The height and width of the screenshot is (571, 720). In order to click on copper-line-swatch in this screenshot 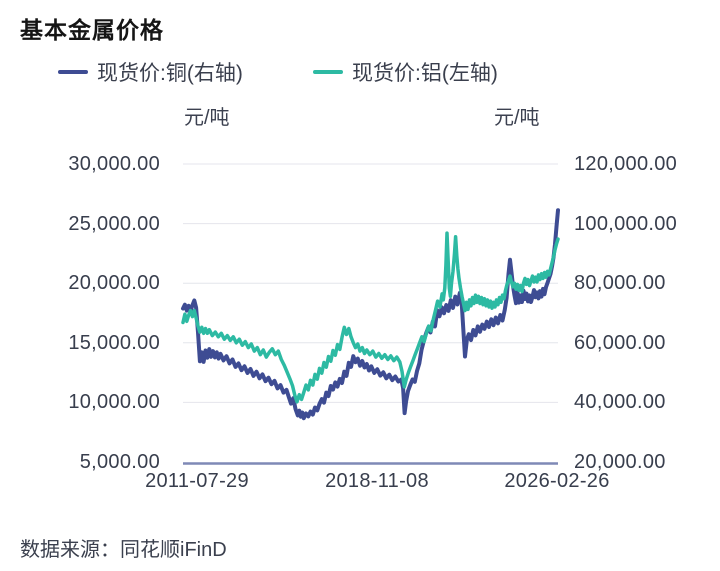, I will do `click(73, 72)`.